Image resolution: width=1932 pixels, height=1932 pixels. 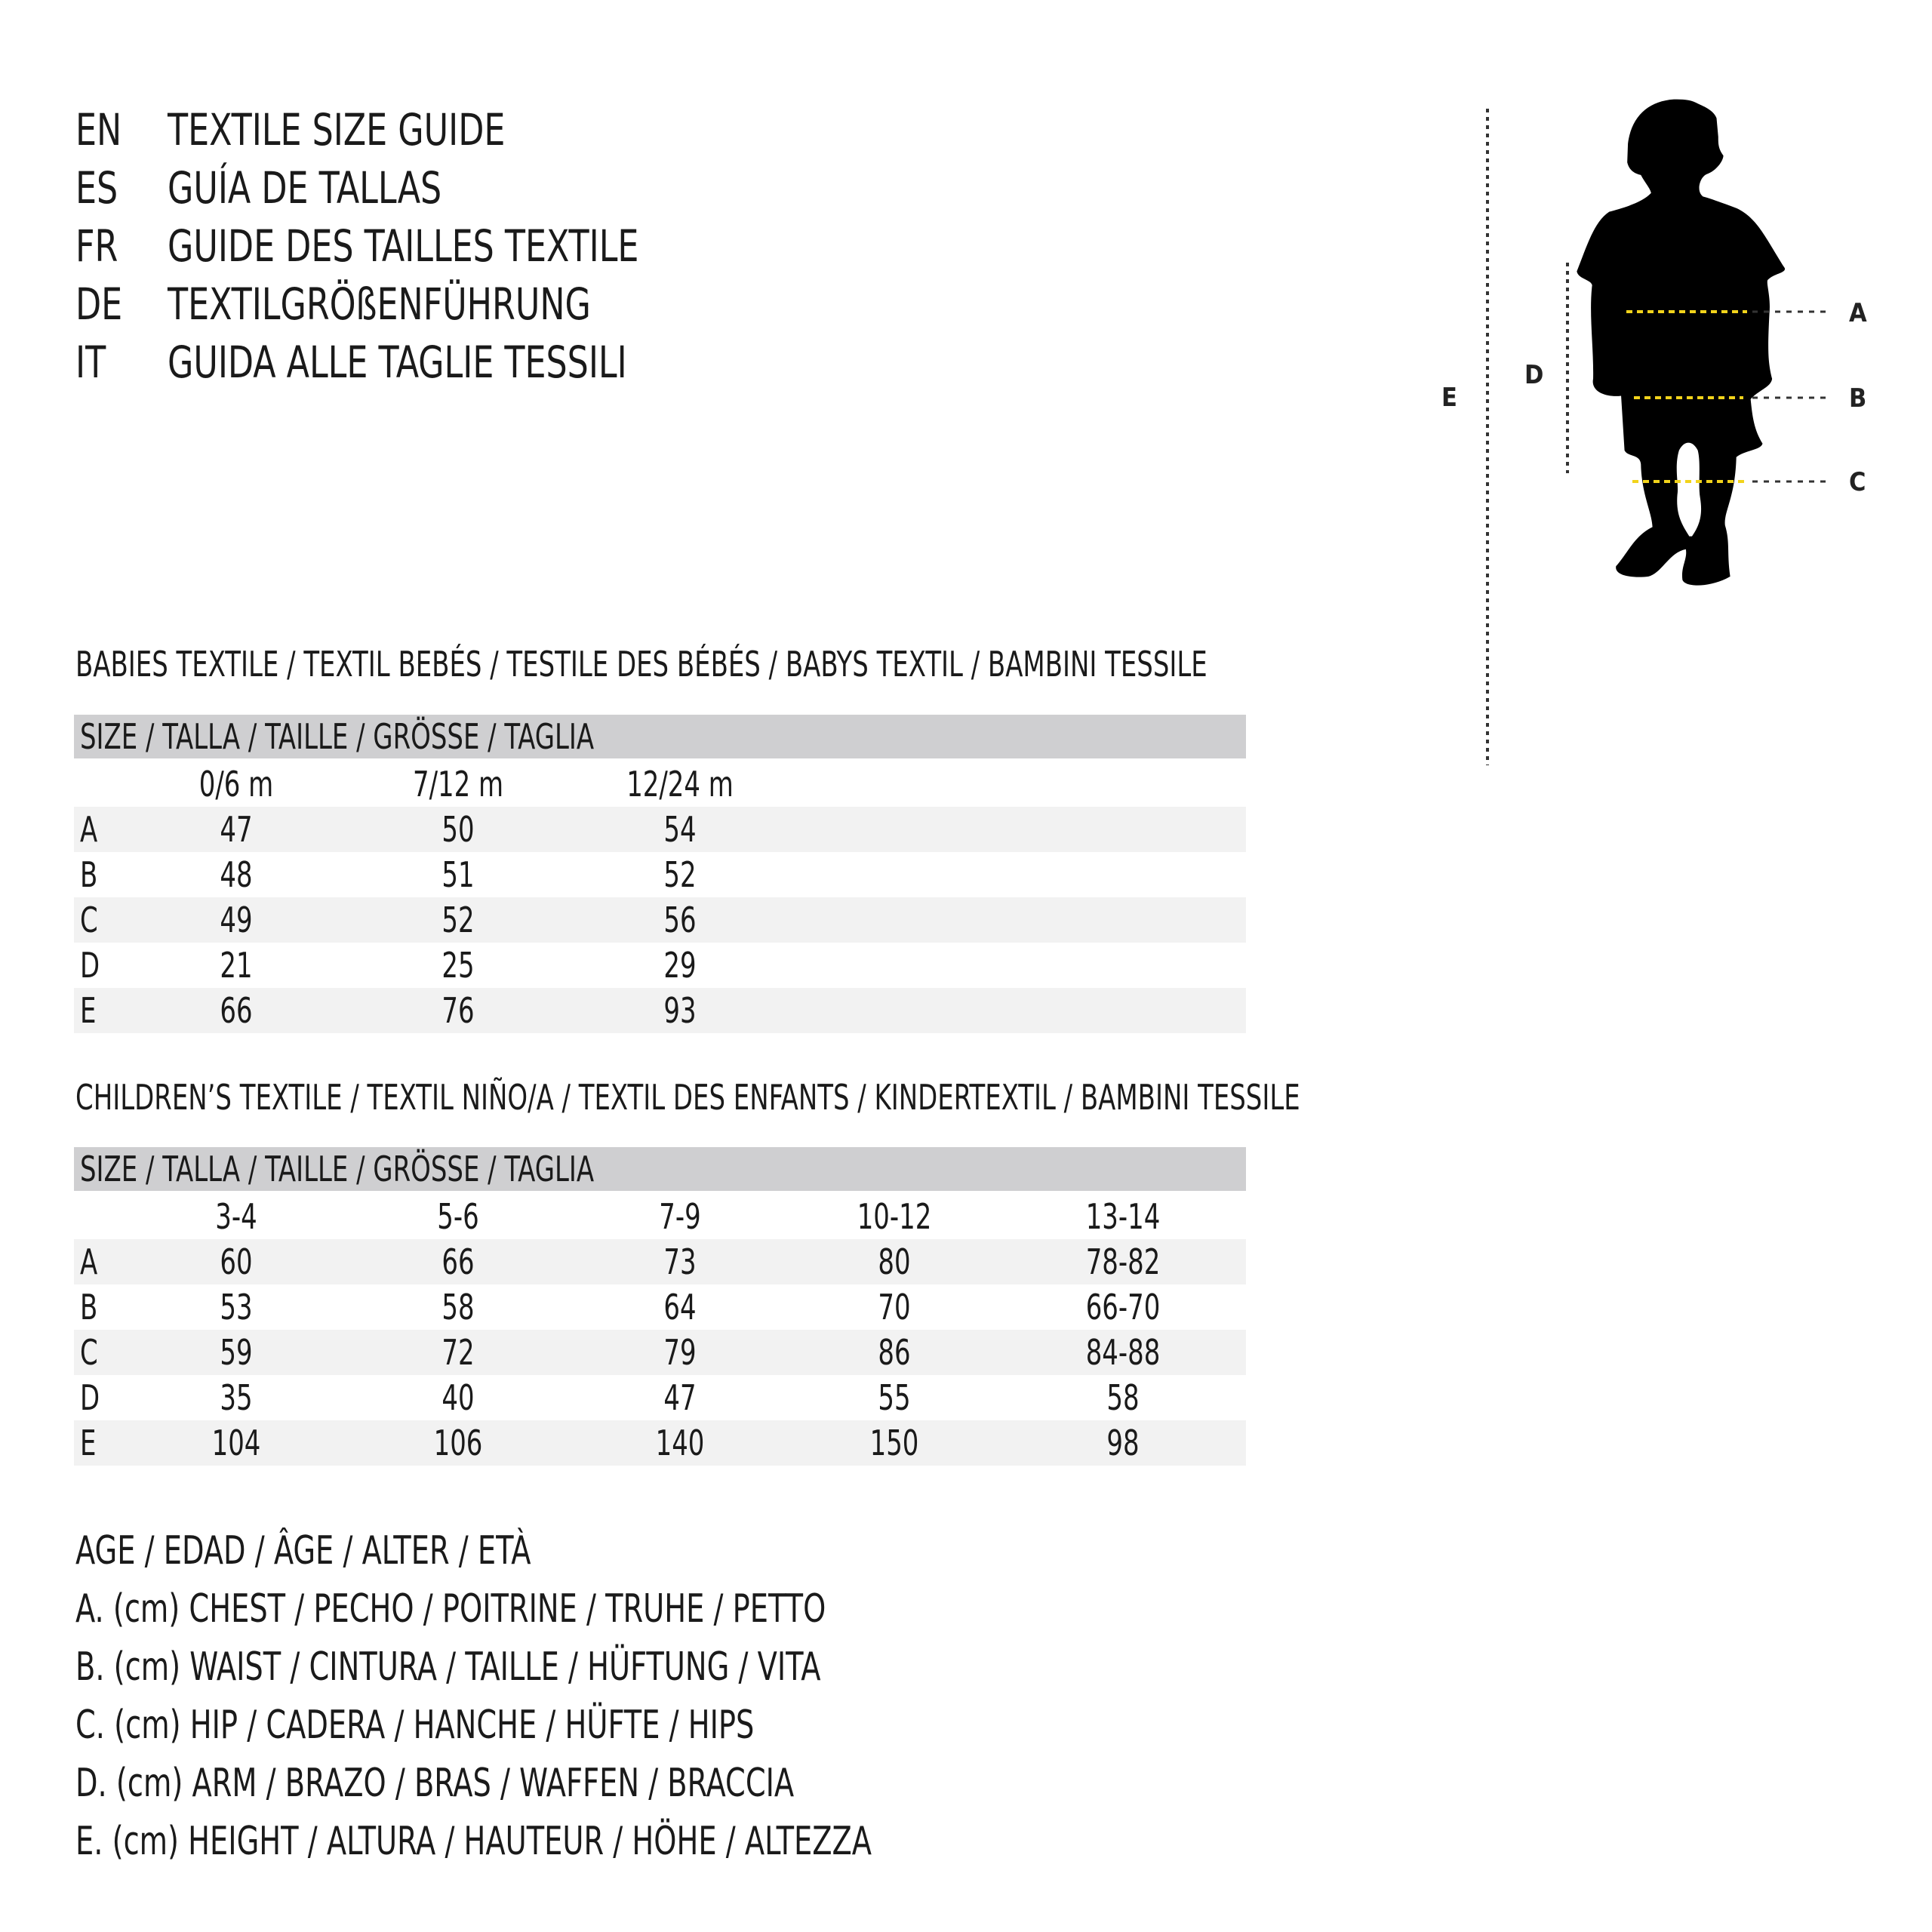 What do you see at coordinates (458, 784) in the screenshot?
I see `column-header: 7/12 m` at bounding box center [458, 784].